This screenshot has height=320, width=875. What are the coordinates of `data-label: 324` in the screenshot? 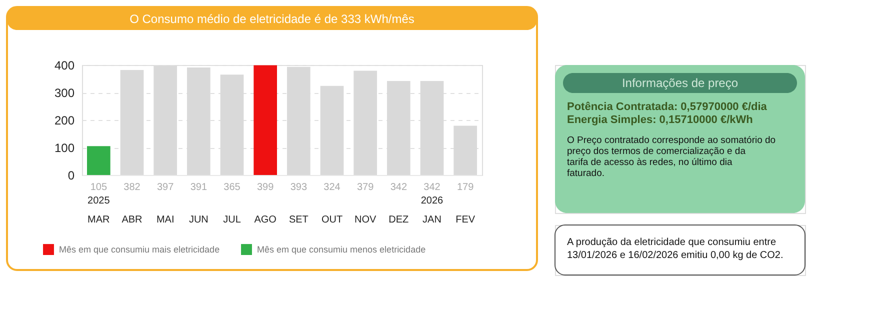 It's located at (332, 187).